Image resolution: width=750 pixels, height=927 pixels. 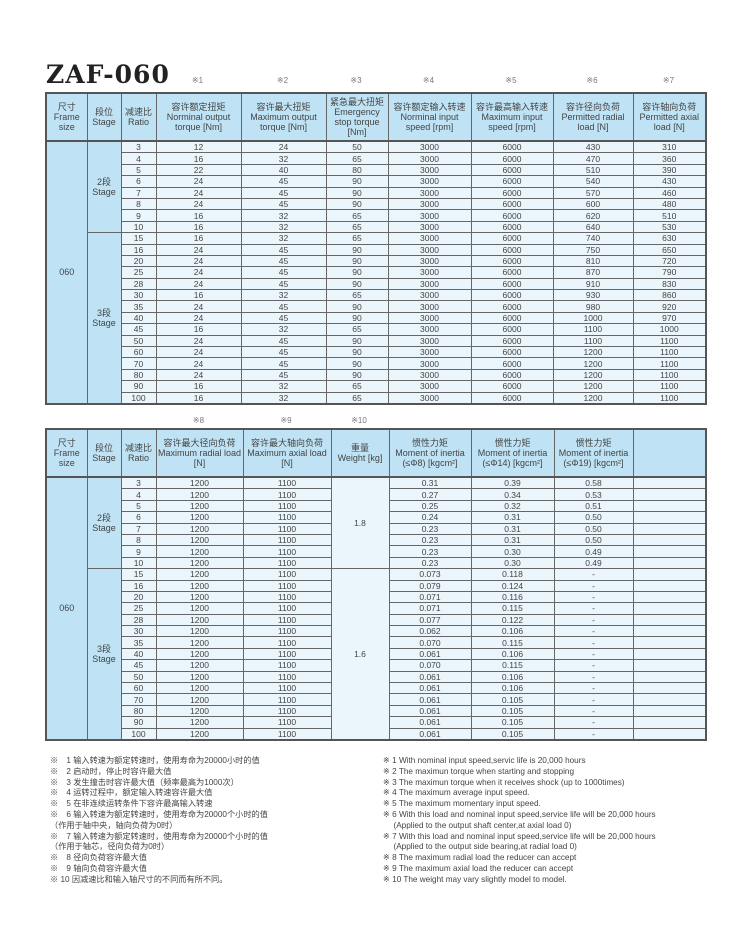 I want to click on table-row: 45 16 32 65 3000 6000 1100 1000, so click(x=376, y=329).